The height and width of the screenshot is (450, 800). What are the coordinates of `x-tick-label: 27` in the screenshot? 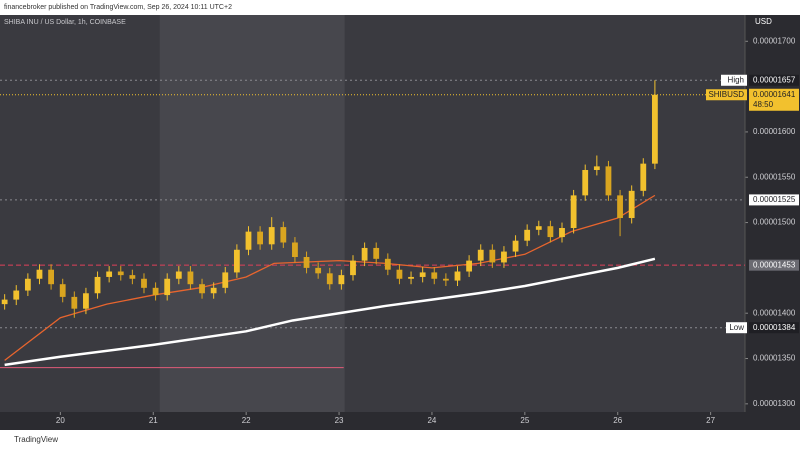 It's located at (710, 420).